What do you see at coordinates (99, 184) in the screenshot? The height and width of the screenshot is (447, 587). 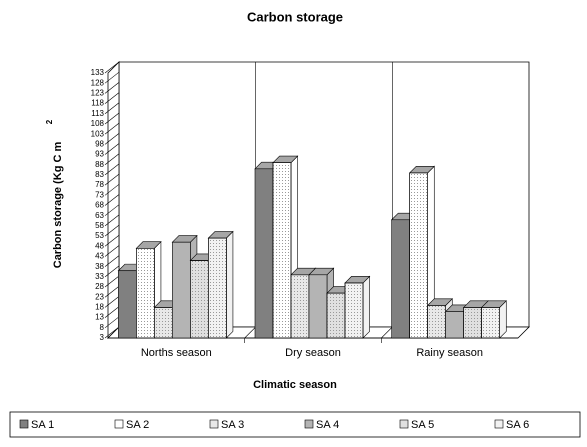 I see `y-tick-label: 78` at bounding box center [99, 184].